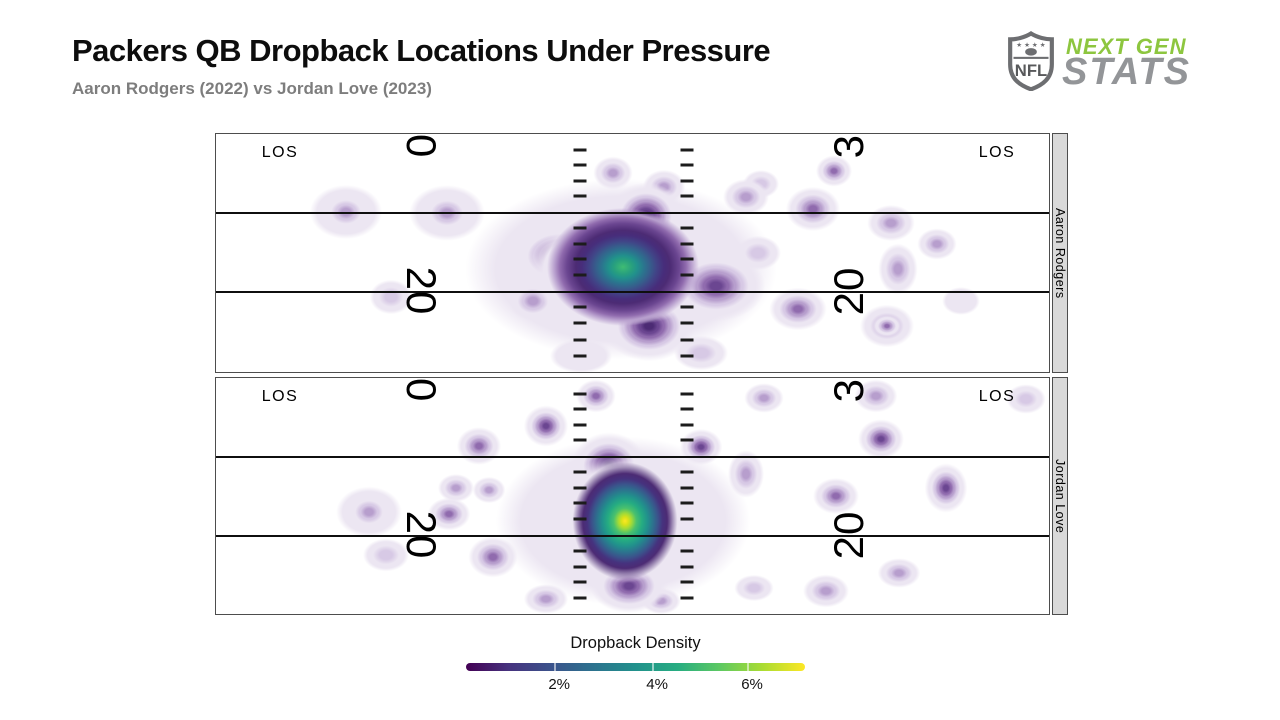 The height and width of the screenshot is (720, 1280). I want to click on facet-label-aaron-rodgers: Aaron Rodgers, so click(1060, 253).